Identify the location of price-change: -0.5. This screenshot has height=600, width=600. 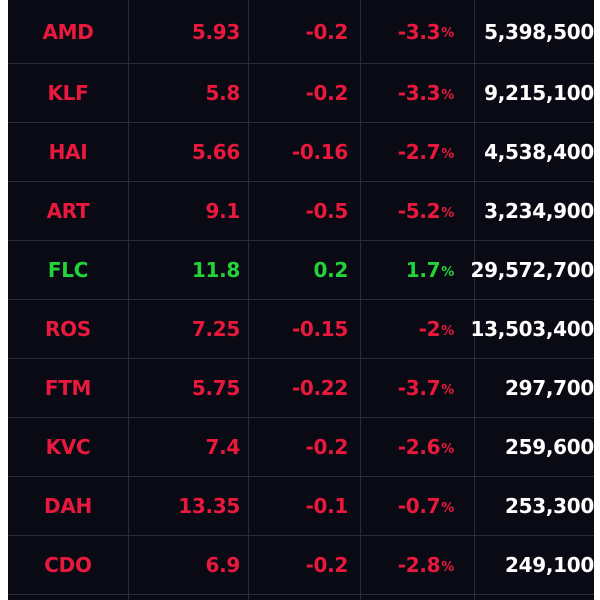
(326, 211).